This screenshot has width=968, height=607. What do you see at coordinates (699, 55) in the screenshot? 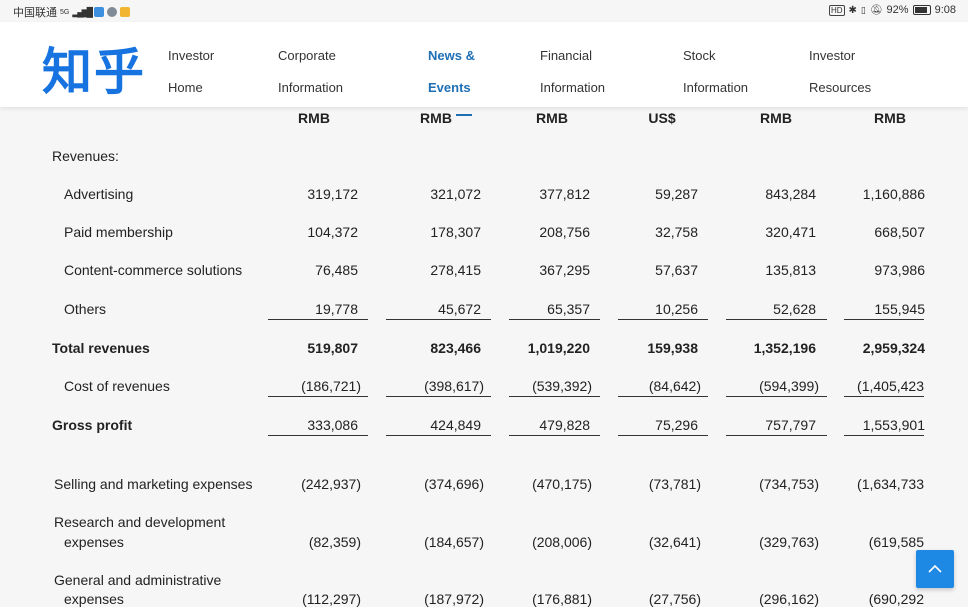
I see `nav-label-line1: Stock` at bounding box center [699, 55].